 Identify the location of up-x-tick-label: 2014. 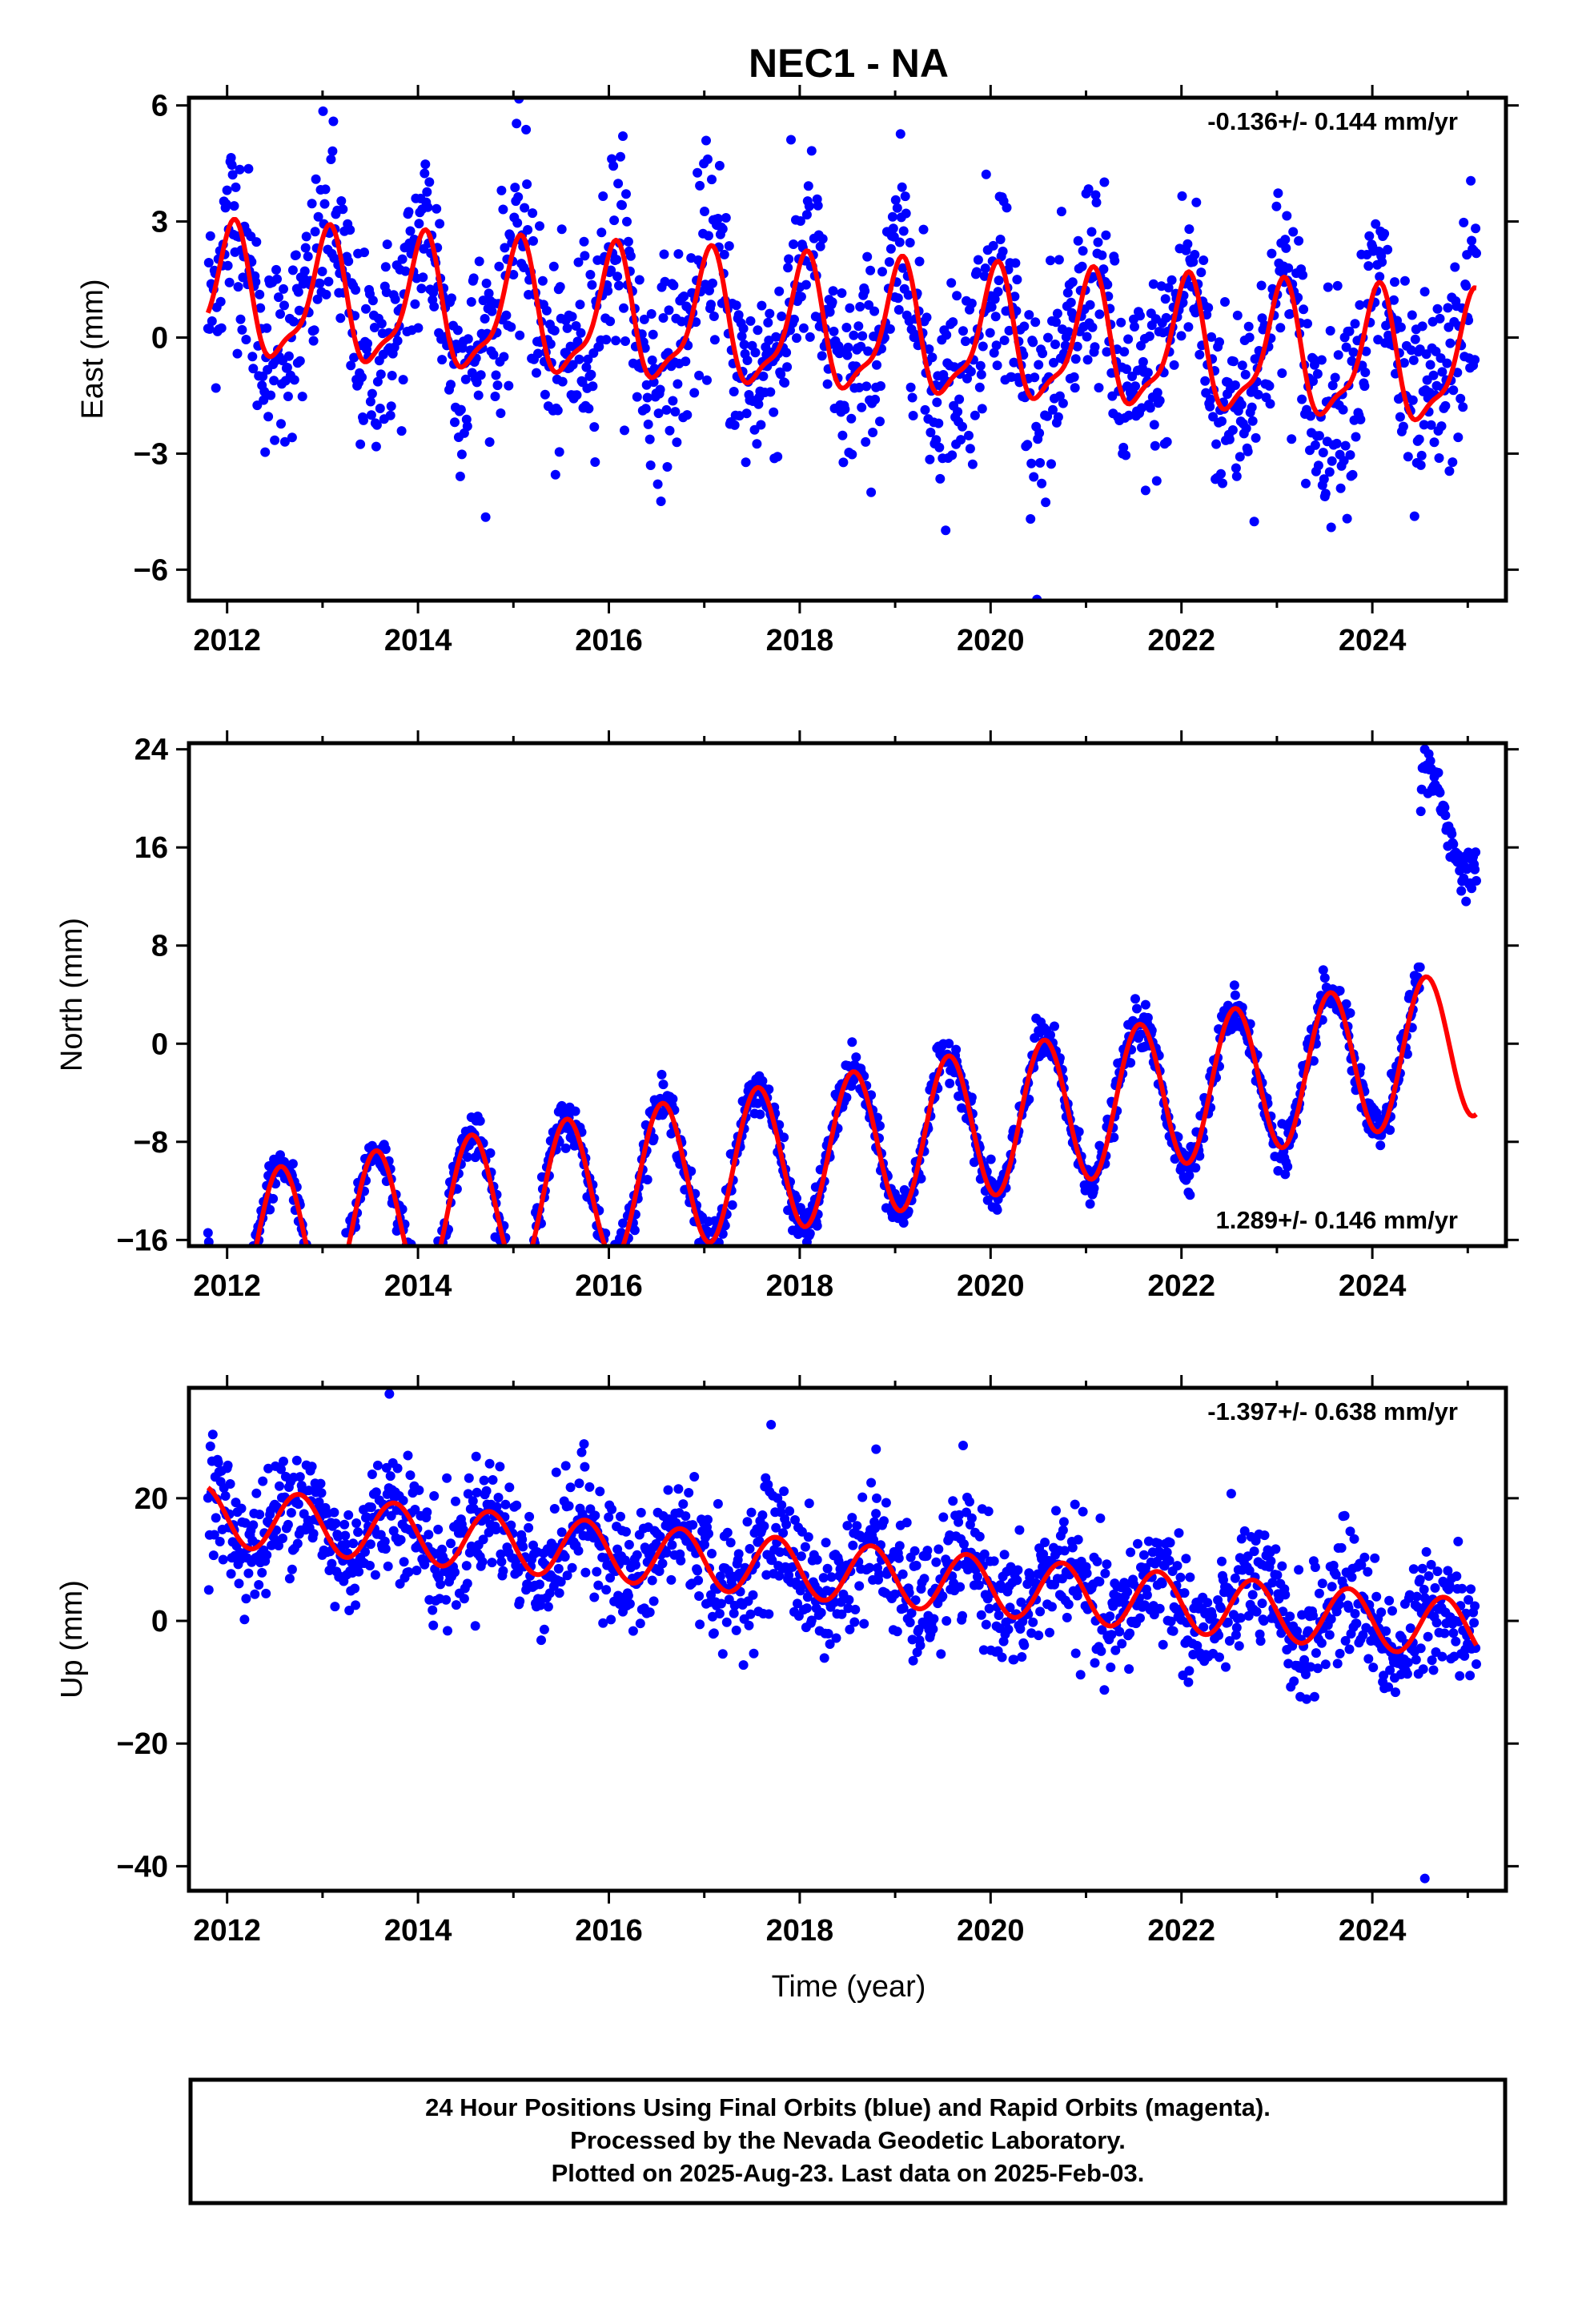
(418, 1931).